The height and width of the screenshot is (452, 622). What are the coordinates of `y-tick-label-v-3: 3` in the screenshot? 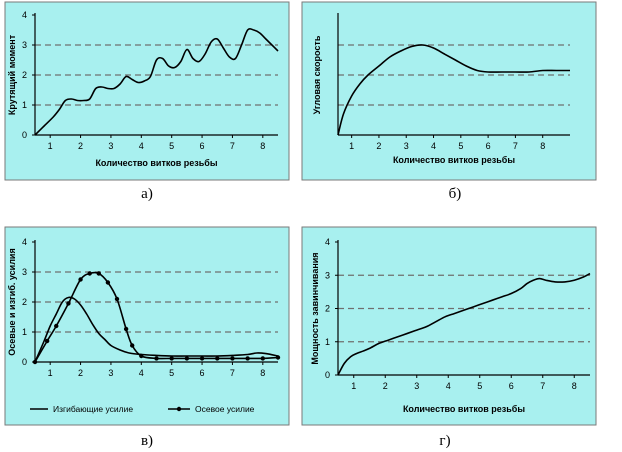 It's located at (24, 272).